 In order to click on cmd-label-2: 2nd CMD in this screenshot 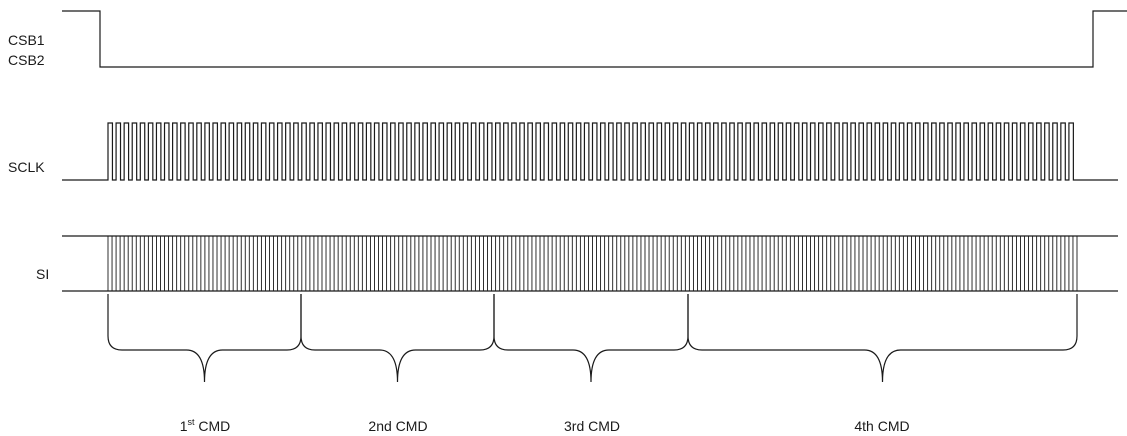, I will do `click(398, 426)`.